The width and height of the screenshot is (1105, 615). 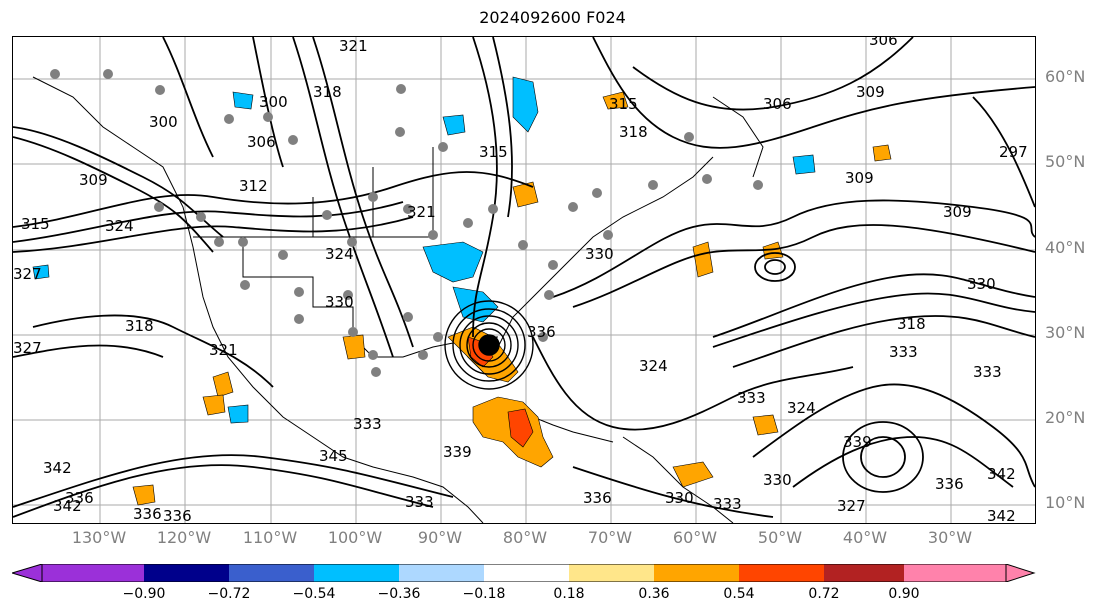 I want to click on contour-label: 345, so click(x=333, y=456).